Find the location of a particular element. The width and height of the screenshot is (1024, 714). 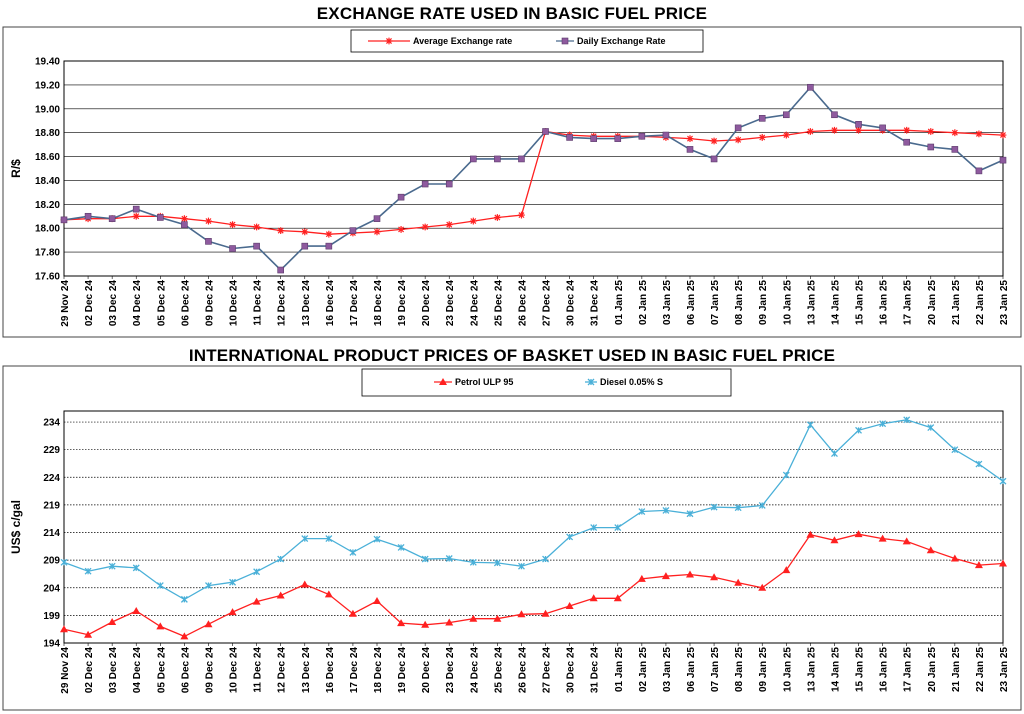

x-tick-label: 13 Dec 24 is located at coordinates (306, 670).